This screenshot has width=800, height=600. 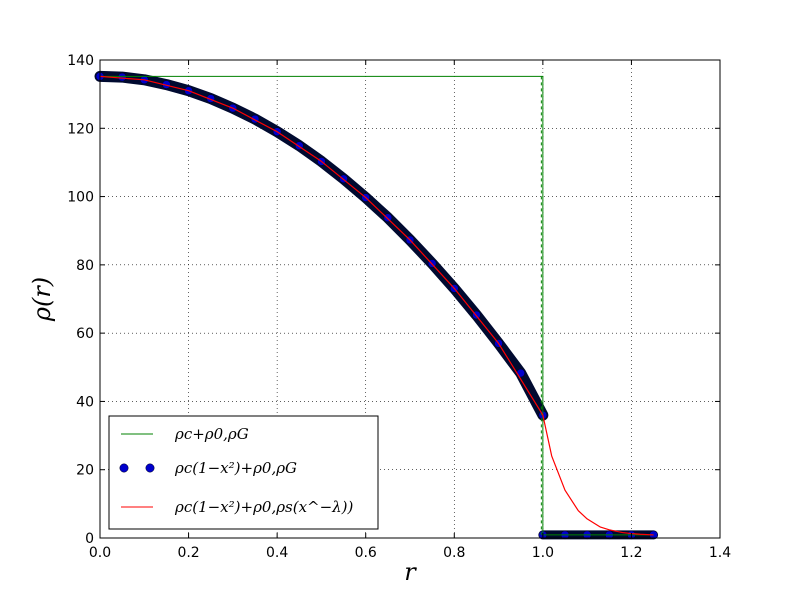 I want to click on x-tick-label: 0.4, so click(x=277, y=553).